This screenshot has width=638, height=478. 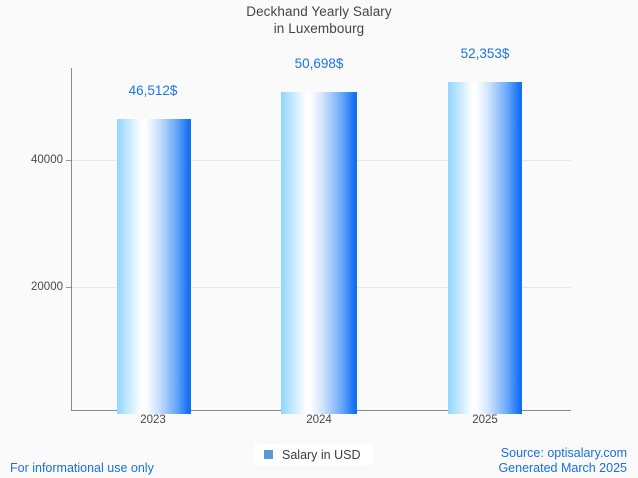 I want to click on x-tick-label-2024: 2024, so click(x=319, y=420).